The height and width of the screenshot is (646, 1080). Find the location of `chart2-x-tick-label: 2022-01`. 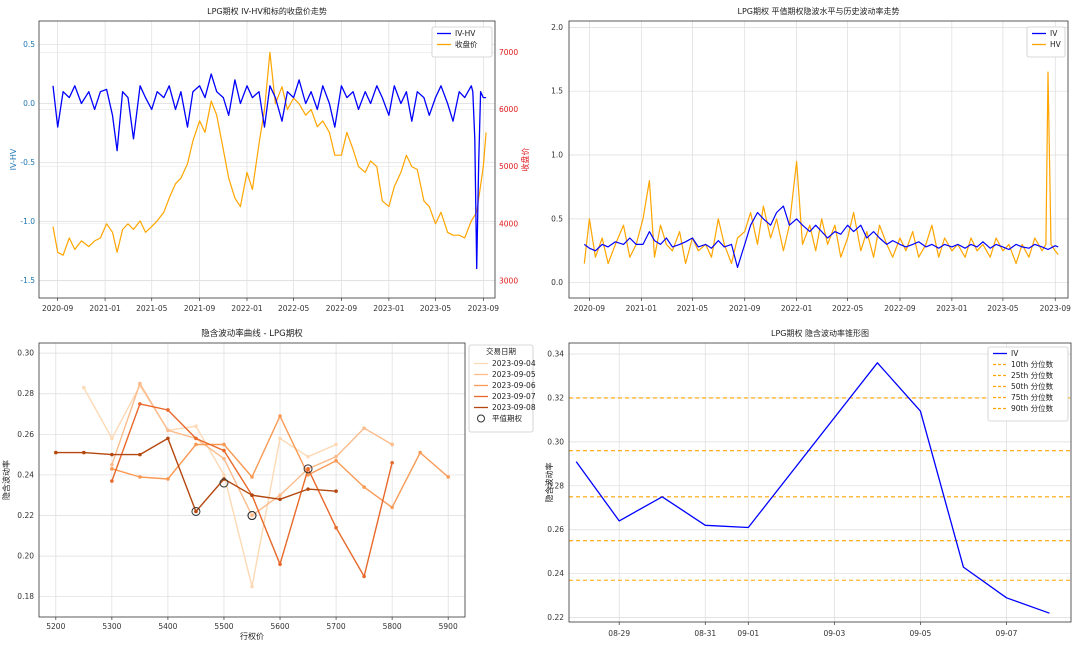

chart2-x-tick-label: 2022-01 is located at coordinates (797, 308).